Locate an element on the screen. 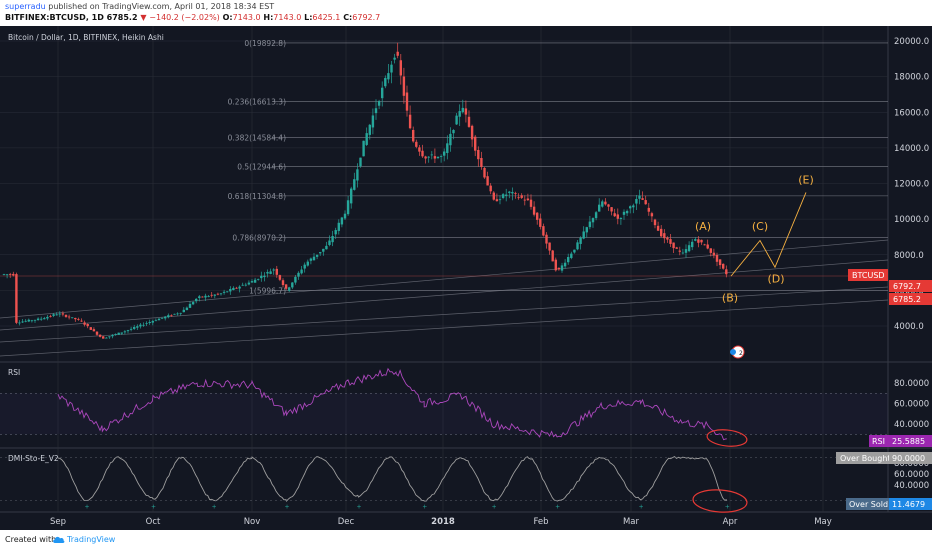 The width and height of the screenshot is (932, 550). wave-label: (A) is located at coordinates (703, 226).